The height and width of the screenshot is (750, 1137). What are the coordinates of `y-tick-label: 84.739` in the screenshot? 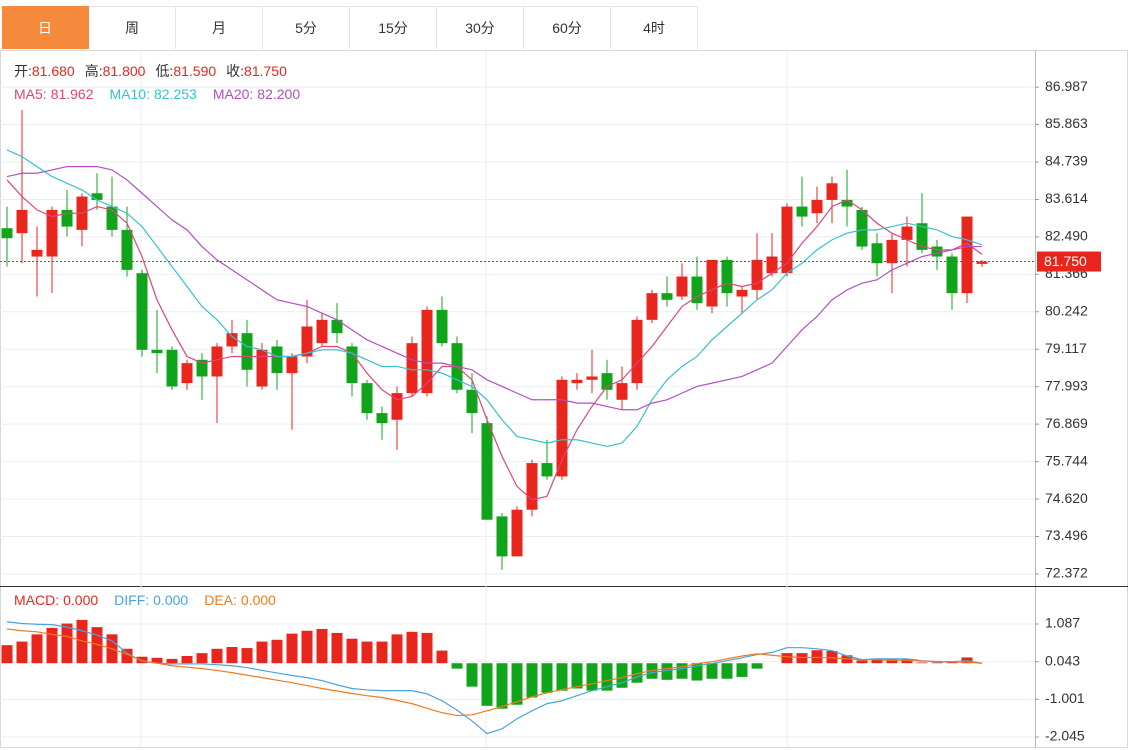 It's located at (1066, 161).